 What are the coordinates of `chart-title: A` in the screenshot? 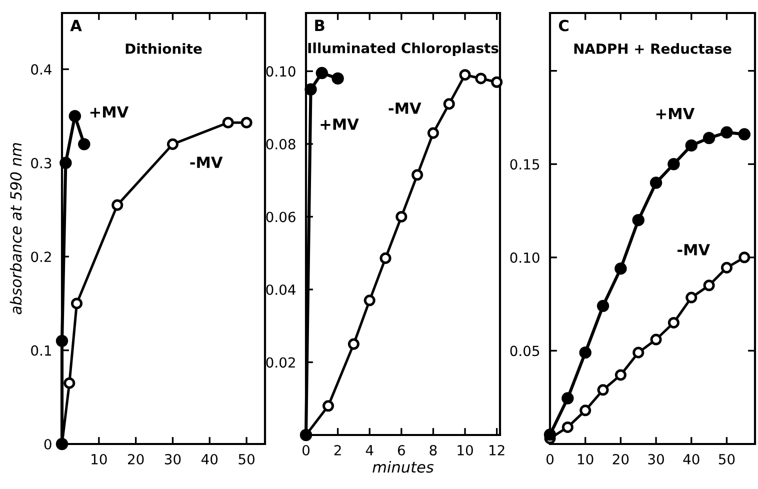 It's located at (76, 26).